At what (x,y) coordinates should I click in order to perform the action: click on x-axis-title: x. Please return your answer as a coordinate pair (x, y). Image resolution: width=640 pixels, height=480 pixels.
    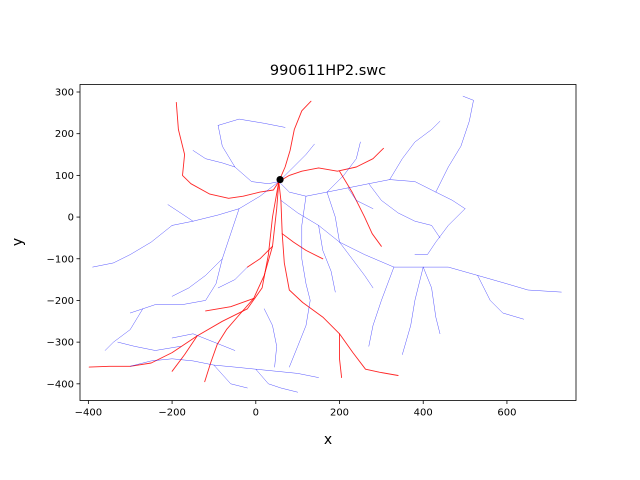
    Looking at the image, I should click on (328, 440).